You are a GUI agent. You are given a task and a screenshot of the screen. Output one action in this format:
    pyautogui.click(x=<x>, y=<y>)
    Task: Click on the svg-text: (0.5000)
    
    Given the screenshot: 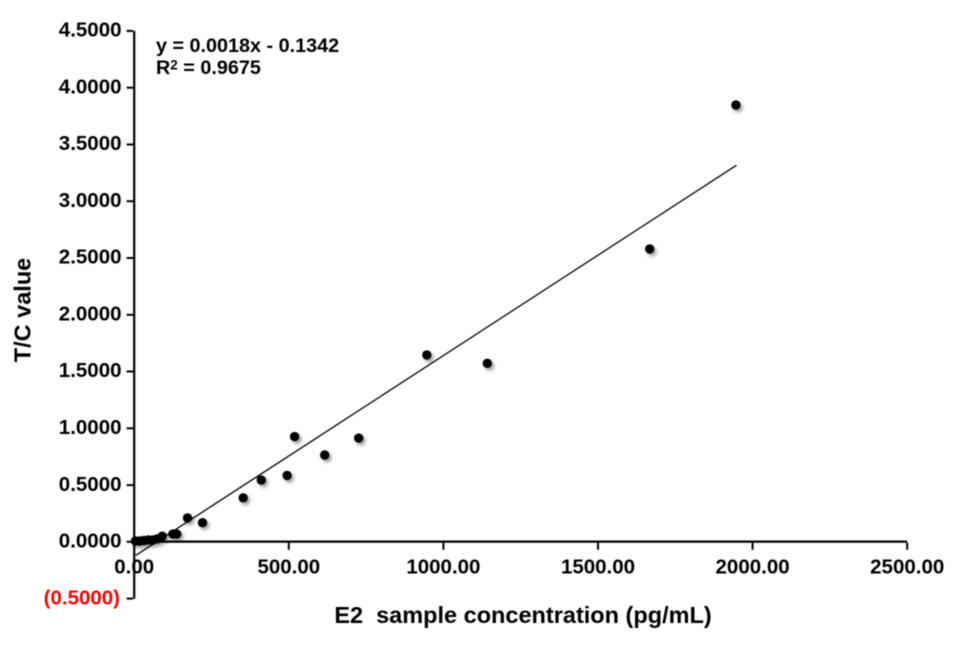 What is the action you would take?
    pyautogui.click(x=82, y=597)
    